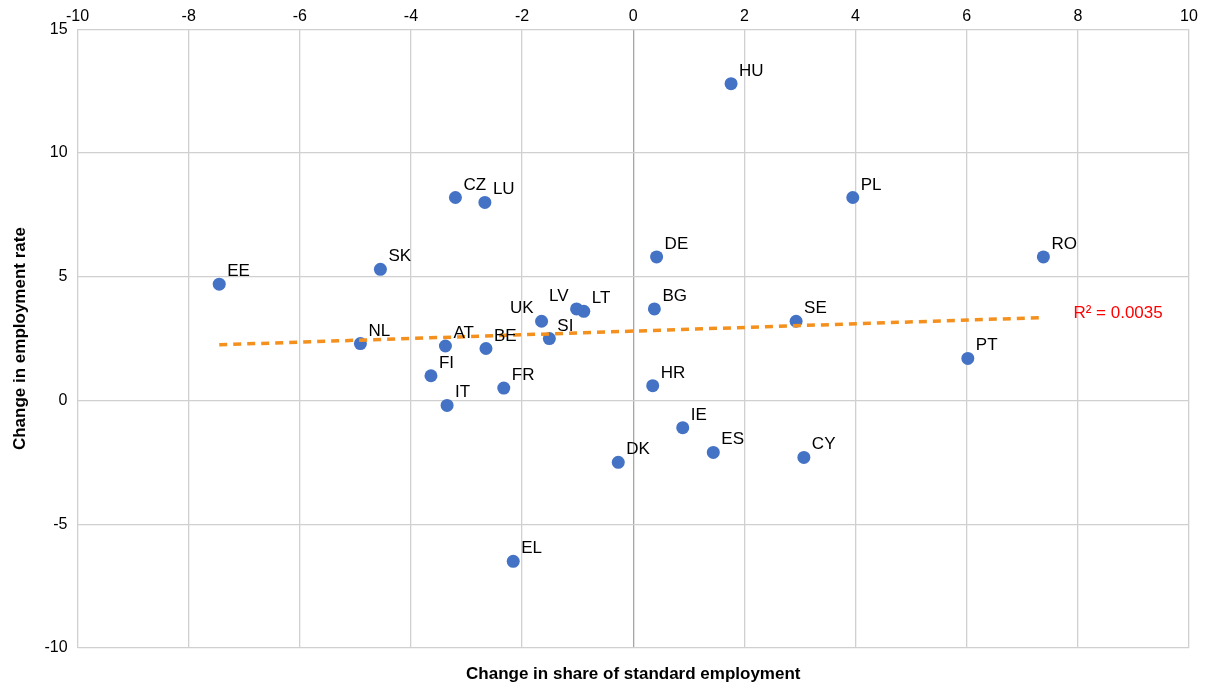 The height and width of the screenshot is (688, 1209). Describe the element at coordinates (871, 184) in the screenshot. I see `annotation: PL` at that location.